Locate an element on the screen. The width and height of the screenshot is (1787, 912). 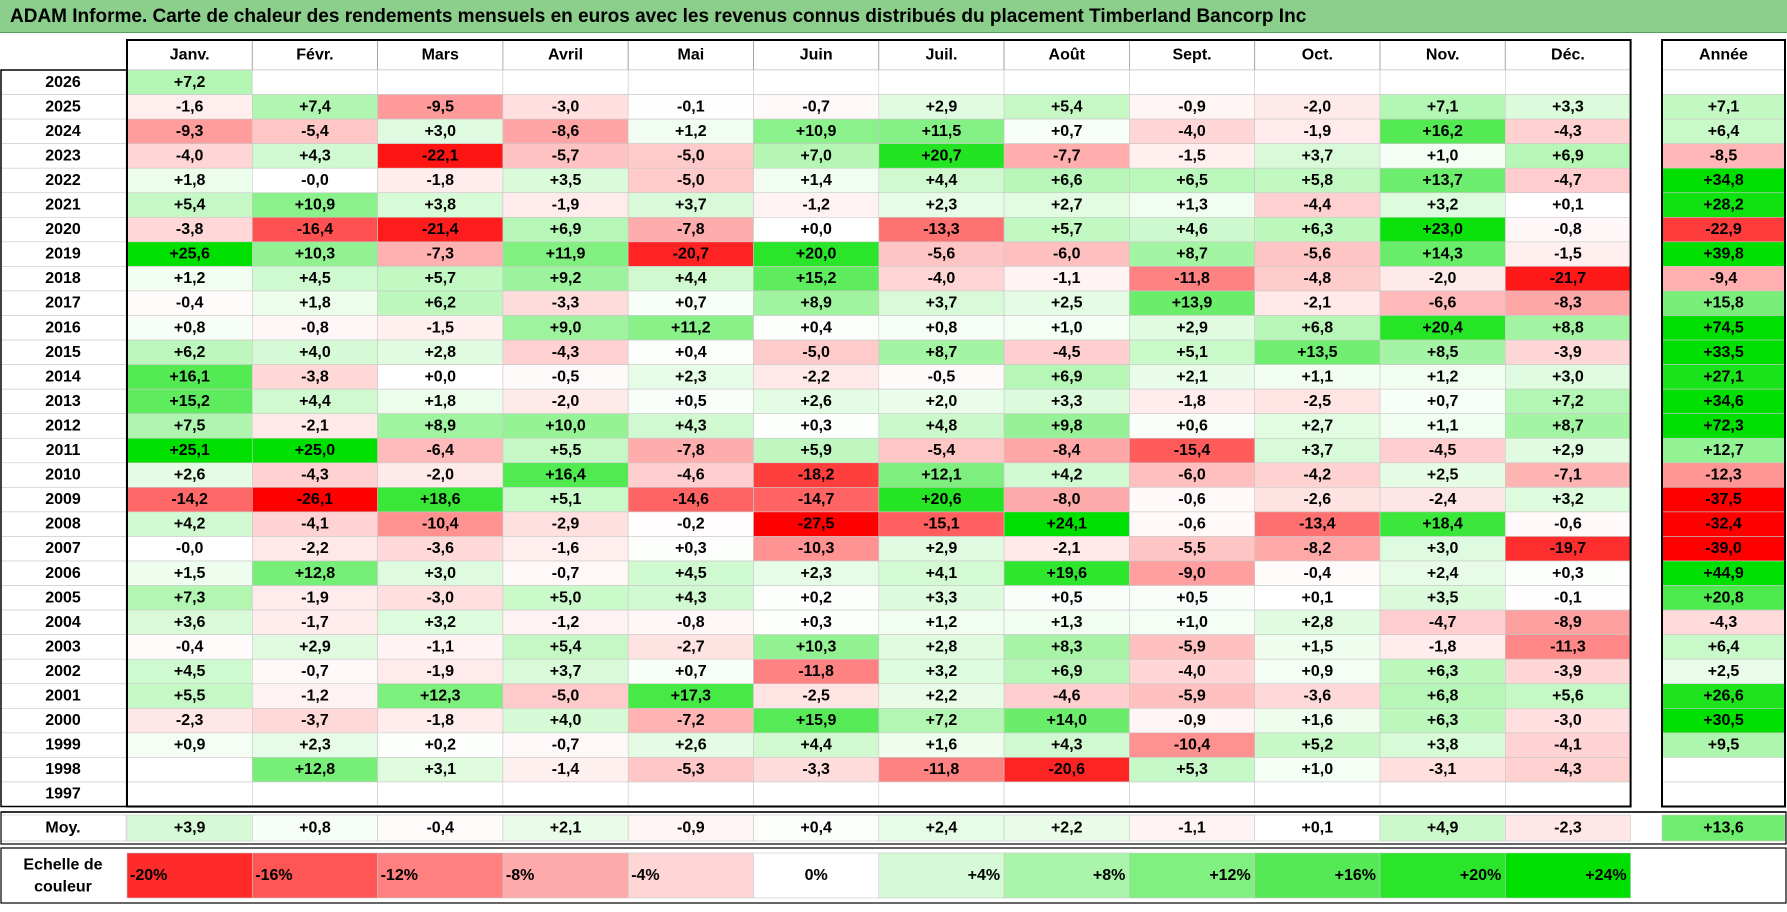
heatmap-cell-value: -16,4 is located at coordinates (315, 229).